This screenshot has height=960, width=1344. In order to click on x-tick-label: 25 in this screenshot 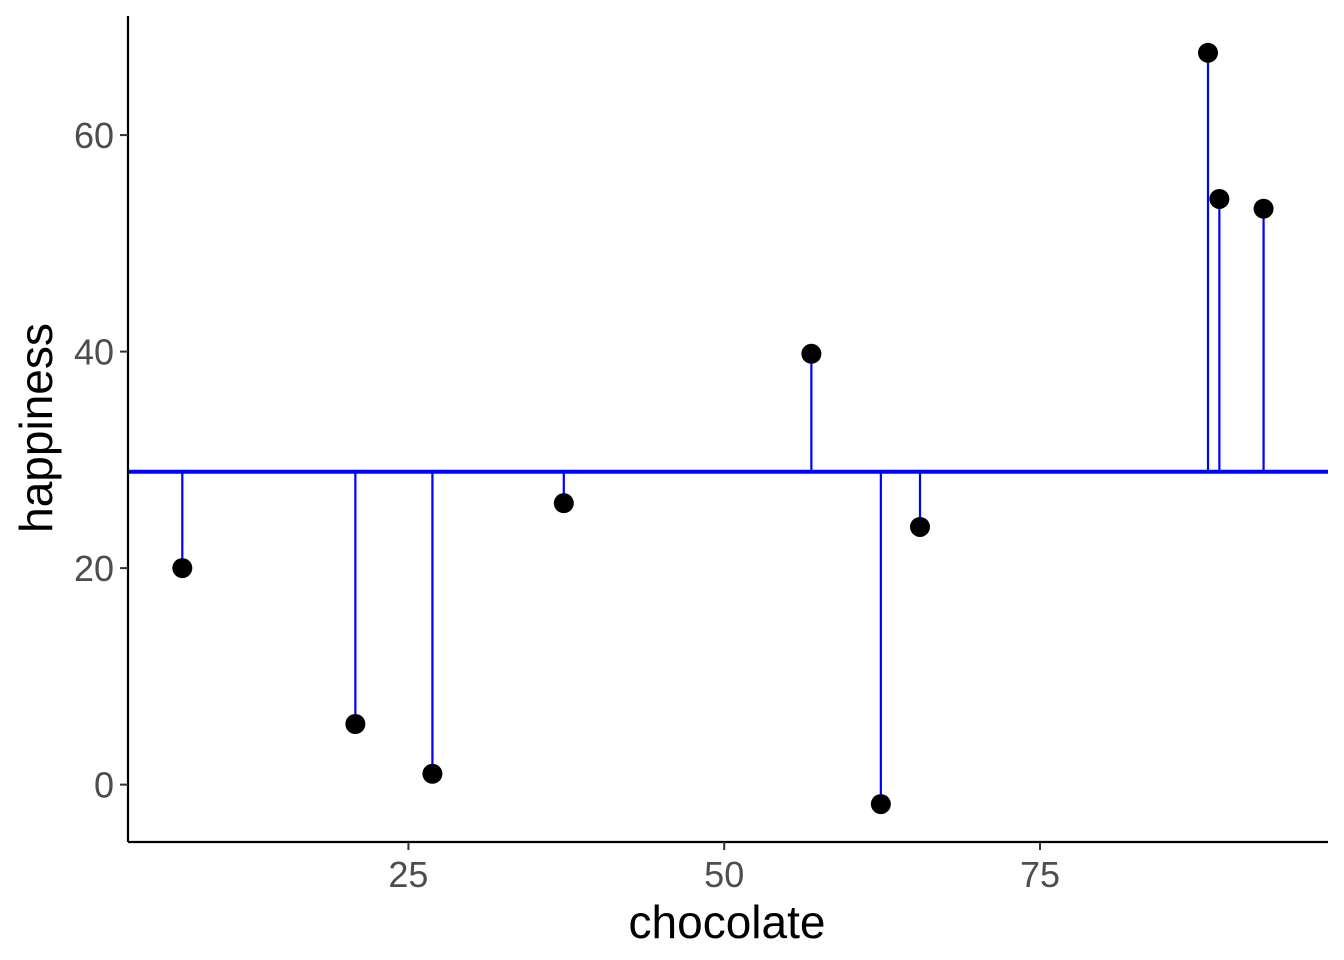, I will do `click(408, 874)`.